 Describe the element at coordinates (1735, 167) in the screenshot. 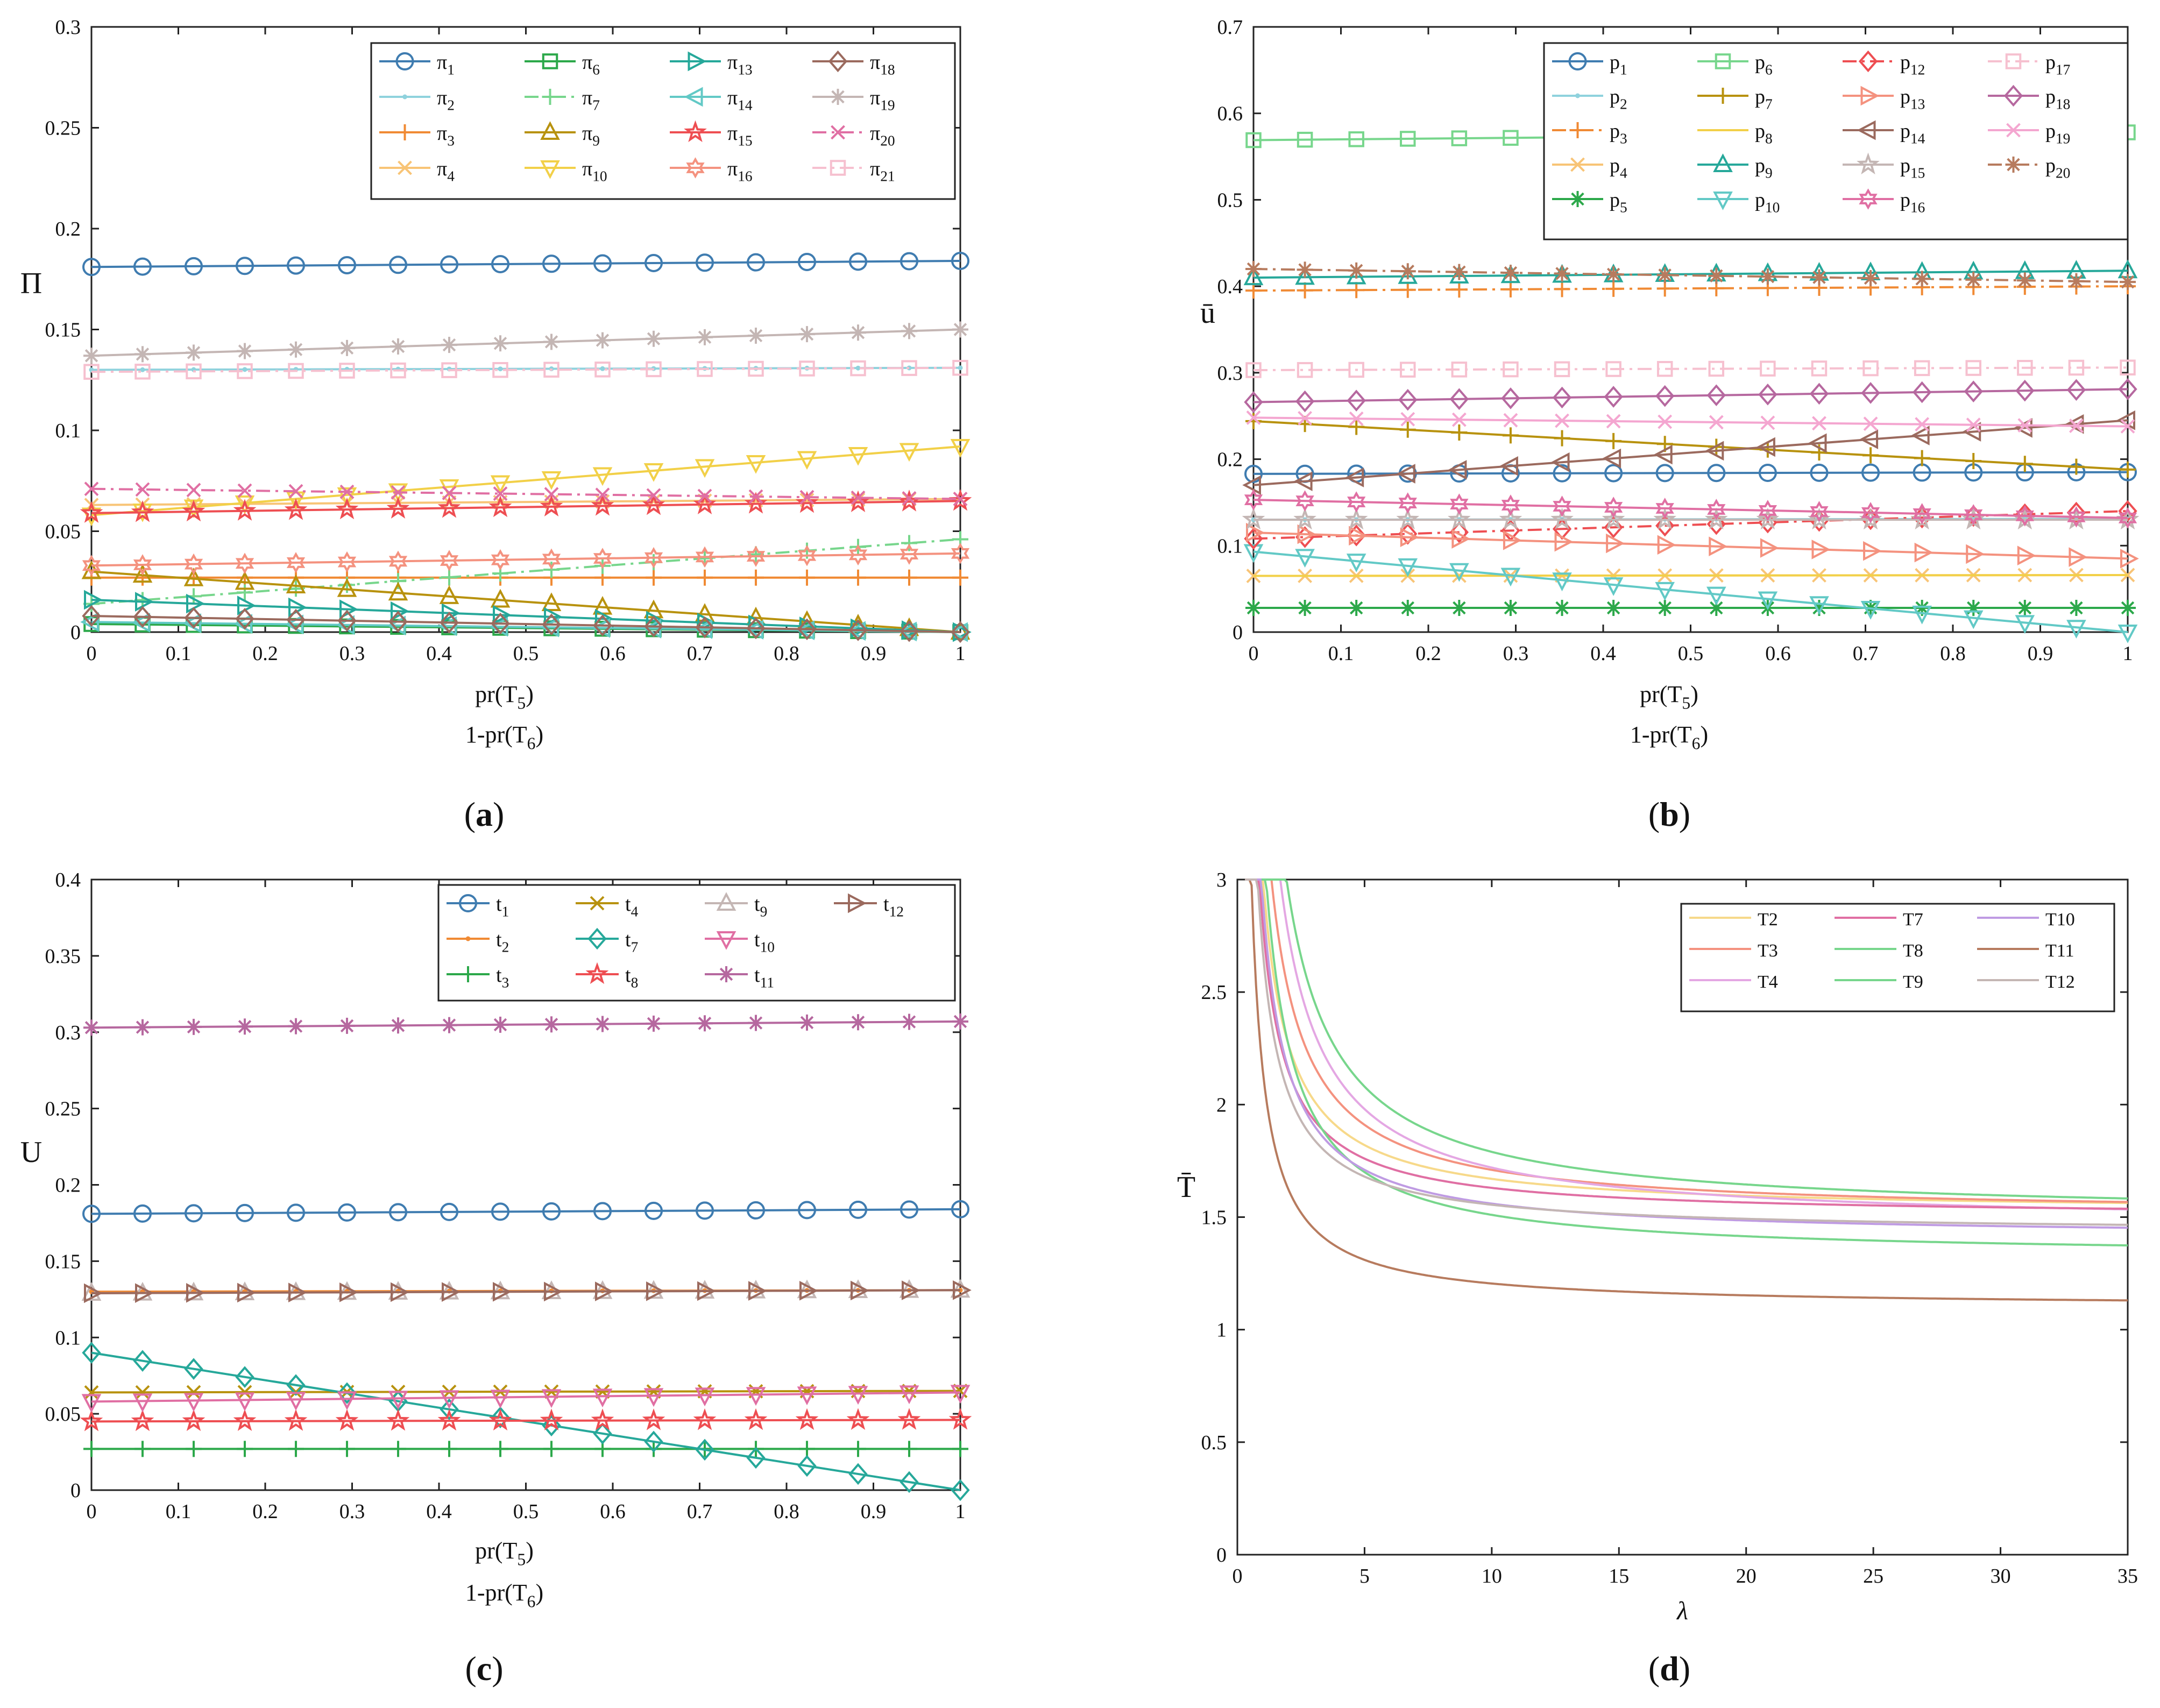

I see `legend-entry: p9` at that location.